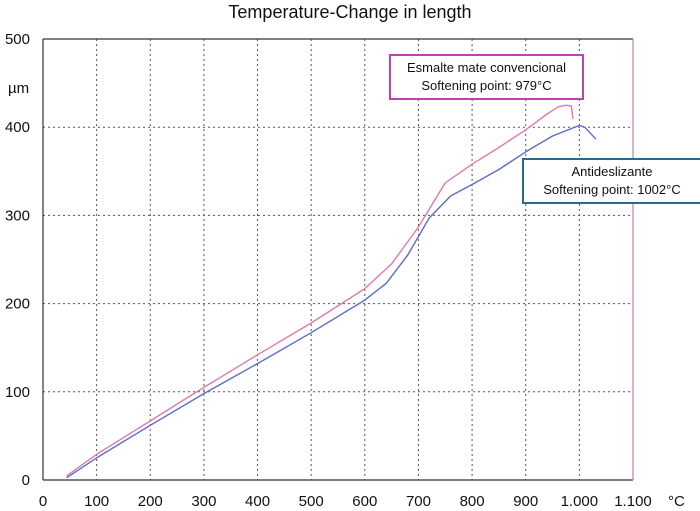 The image size is (700, 511). Describe the element at coordinates (612, 171) in the screenshot. I see `annotation-antideslizante-name: Antideslizante` at that location.